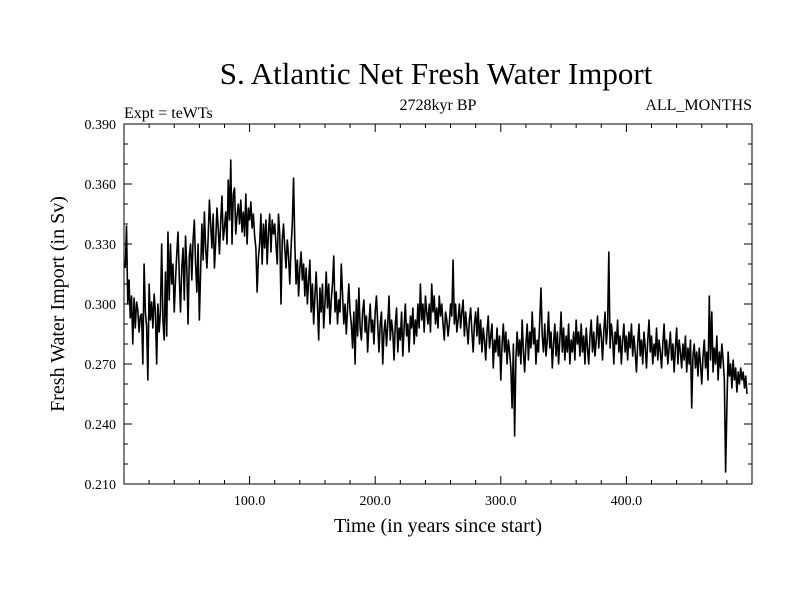 The width and height of the screenshot is (800, 600). What do you see at coordinates (627, 501) in the screenshot?
I see `x-tick-label: 400.0` at bounding box center [627, 501].